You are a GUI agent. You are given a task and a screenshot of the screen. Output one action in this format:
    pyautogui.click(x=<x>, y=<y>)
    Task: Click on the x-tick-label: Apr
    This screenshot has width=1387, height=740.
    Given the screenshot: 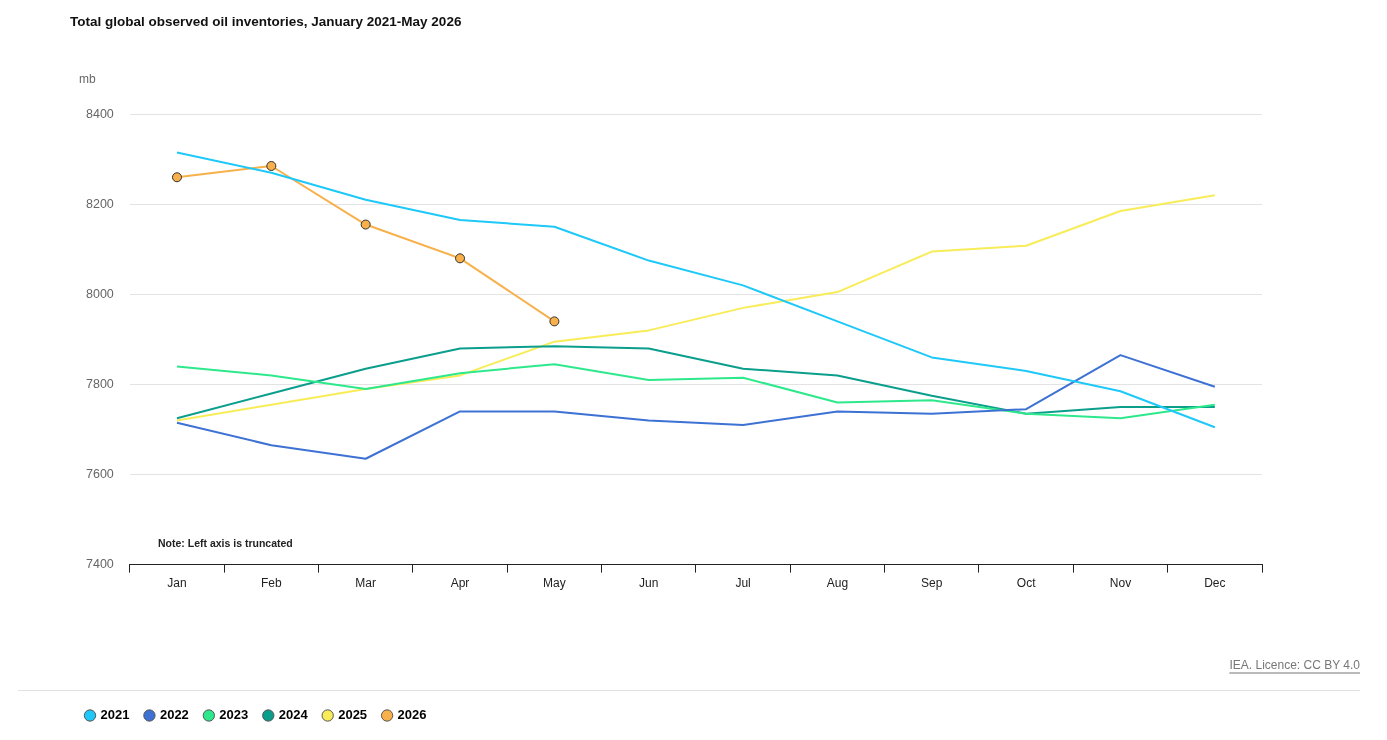 What is the action you would take?
    pyautogui.click(x=460, y=583)
    